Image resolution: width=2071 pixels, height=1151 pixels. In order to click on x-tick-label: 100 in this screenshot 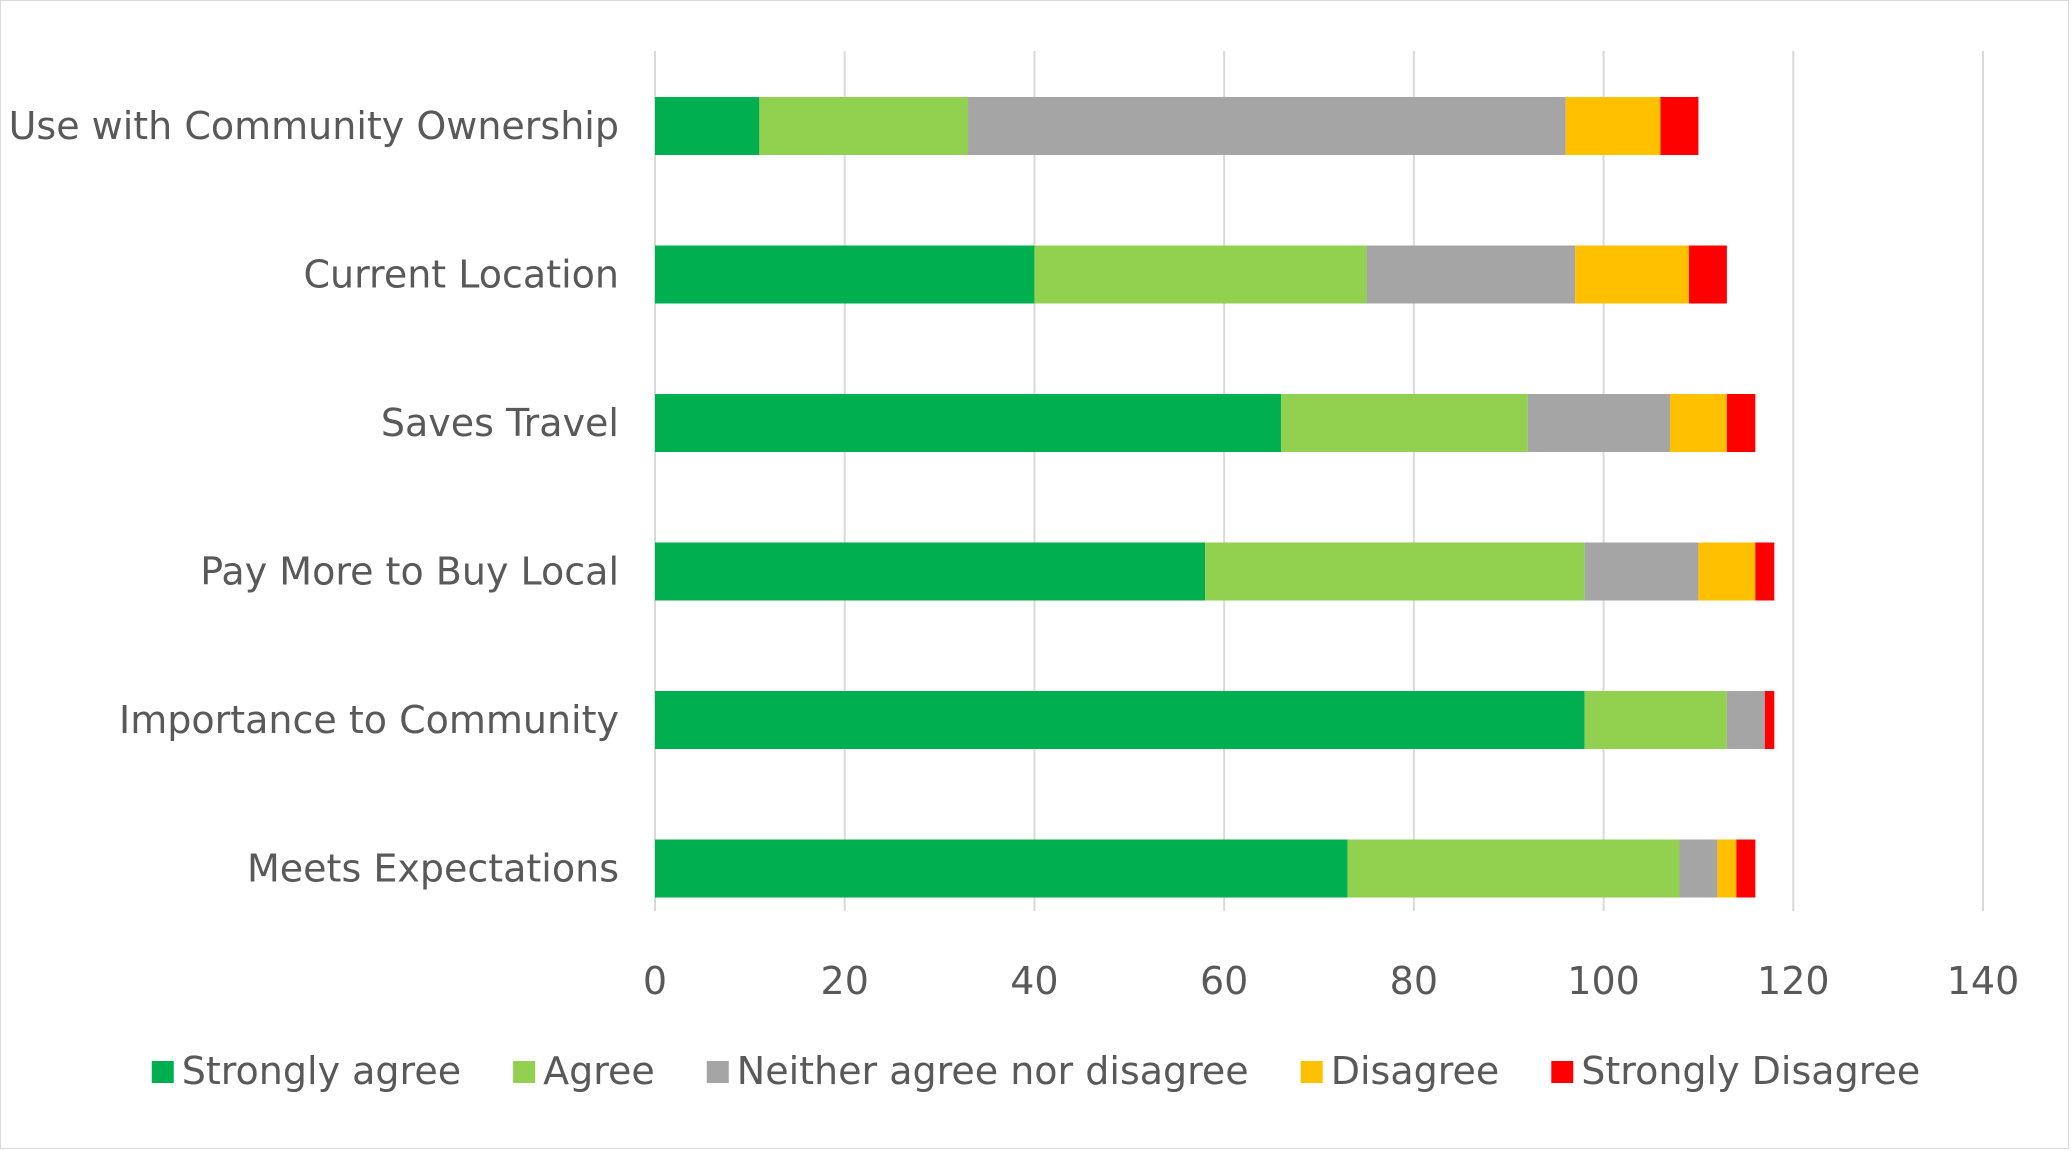, I will do `click(1603, 981)`.